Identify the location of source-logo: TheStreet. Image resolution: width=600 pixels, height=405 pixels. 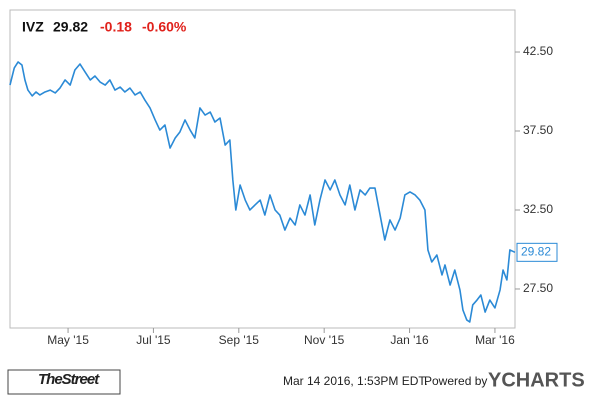
(69, 379).